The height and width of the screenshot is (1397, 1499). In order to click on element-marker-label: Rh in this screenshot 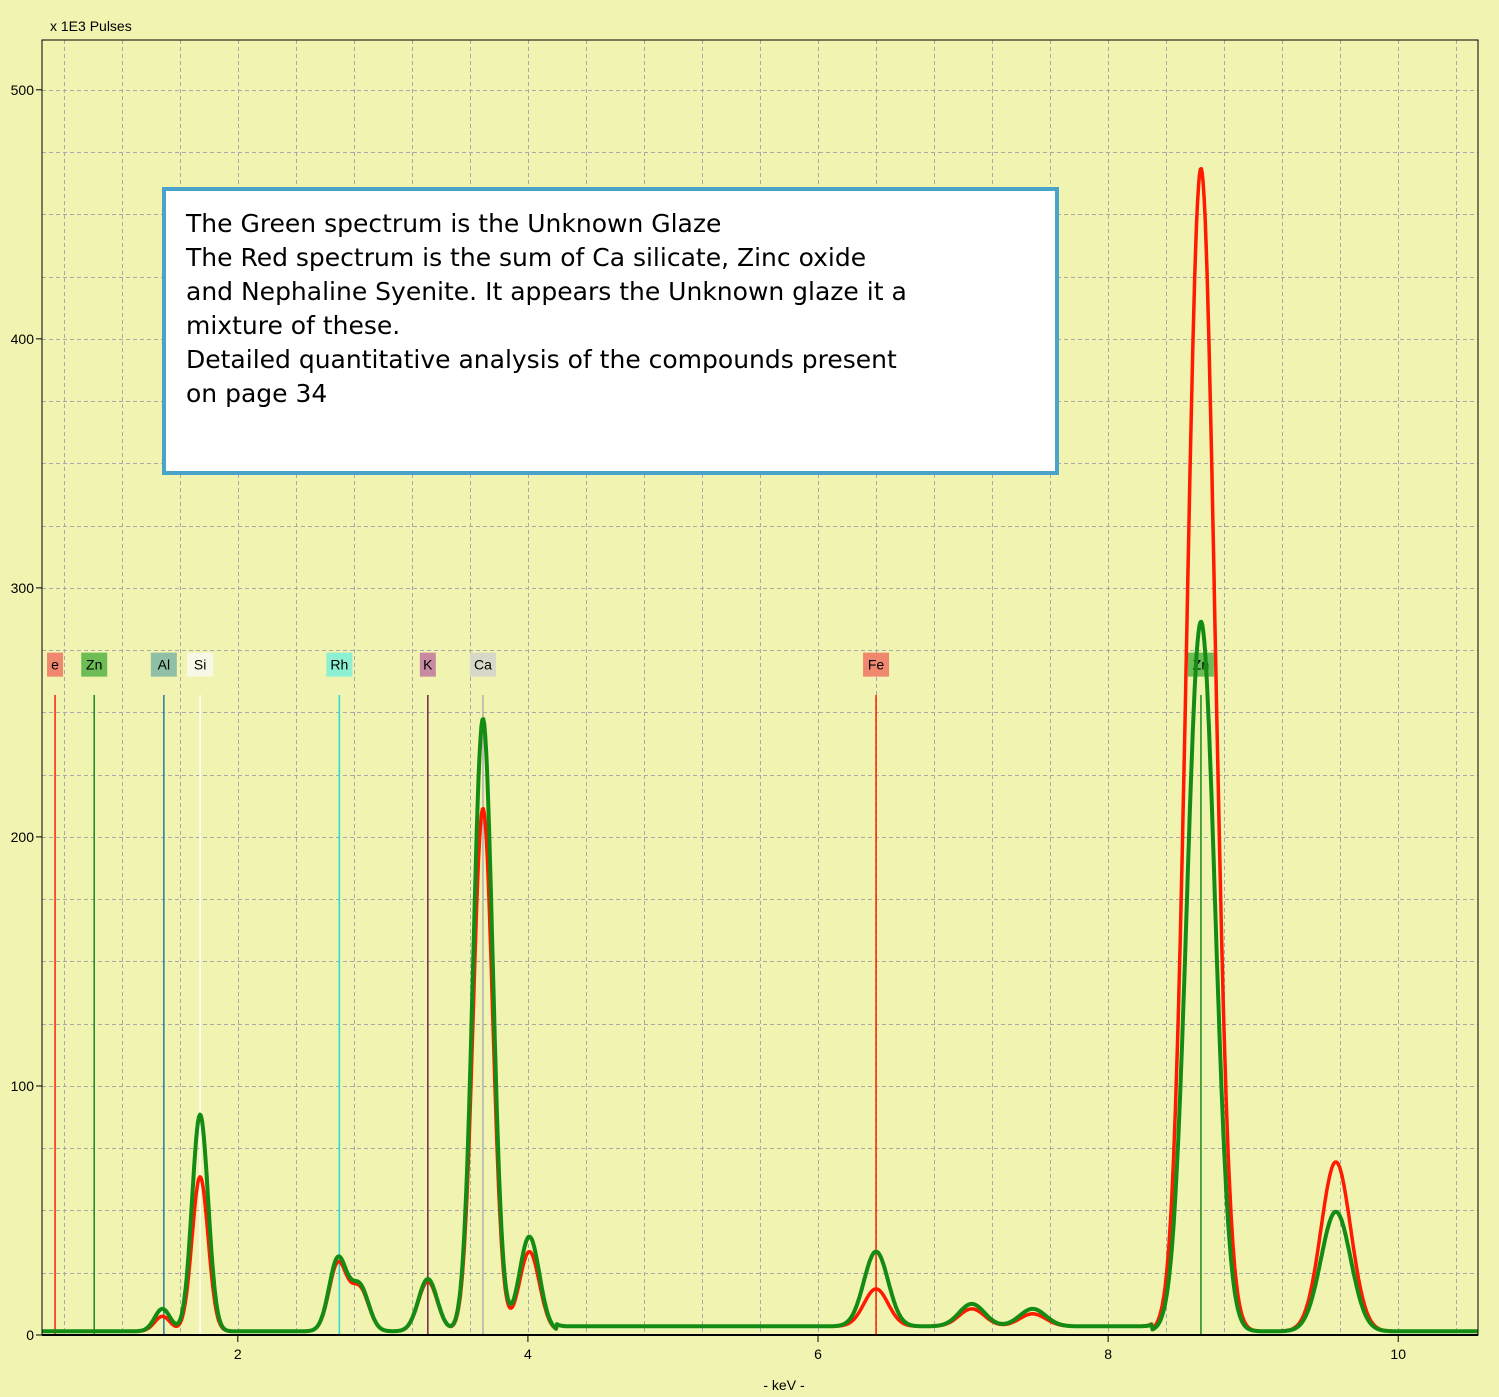, I will do `click(339, 665)`.